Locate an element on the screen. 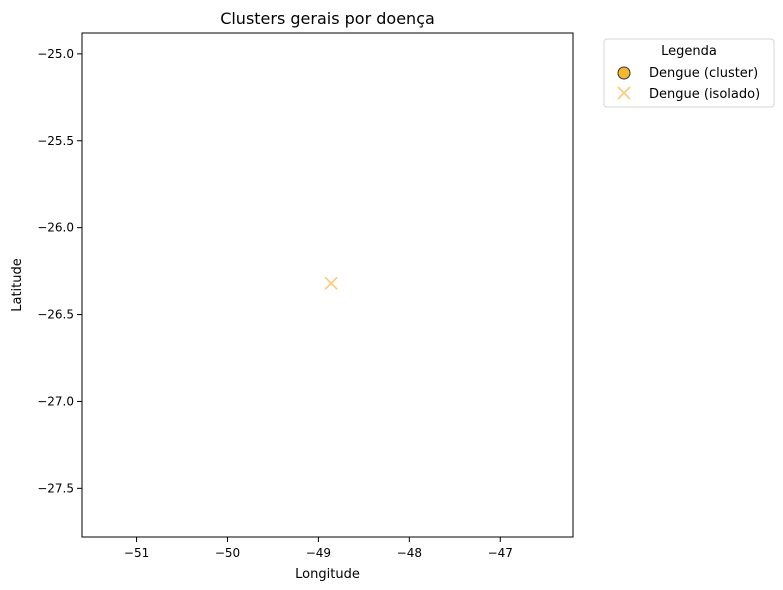  y-tick-label: −26.5 is located at coordinates (55, 315).